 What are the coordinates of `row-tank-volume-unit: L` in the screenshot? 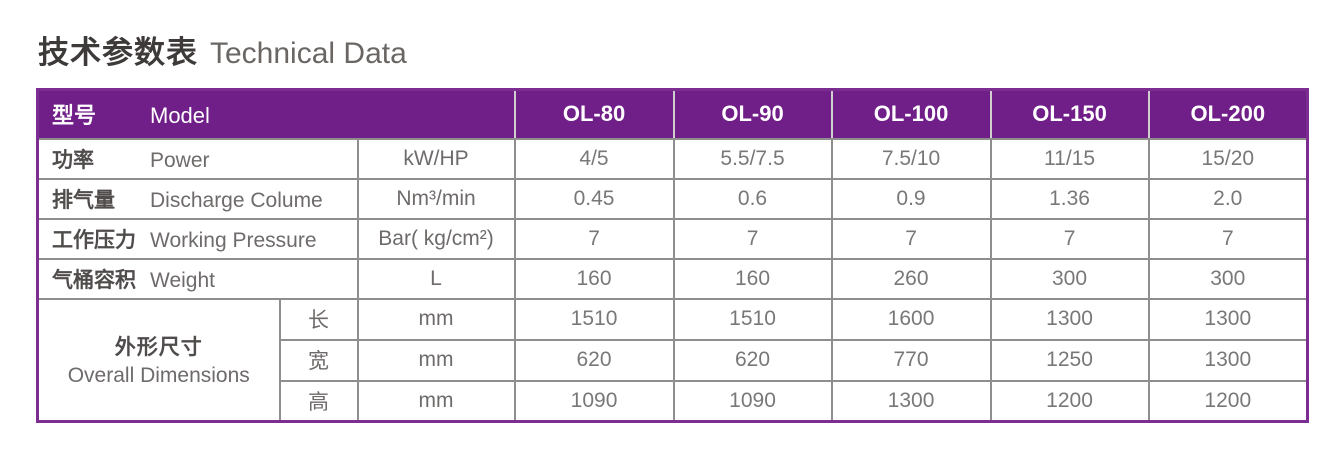 It's located at (436, 278).